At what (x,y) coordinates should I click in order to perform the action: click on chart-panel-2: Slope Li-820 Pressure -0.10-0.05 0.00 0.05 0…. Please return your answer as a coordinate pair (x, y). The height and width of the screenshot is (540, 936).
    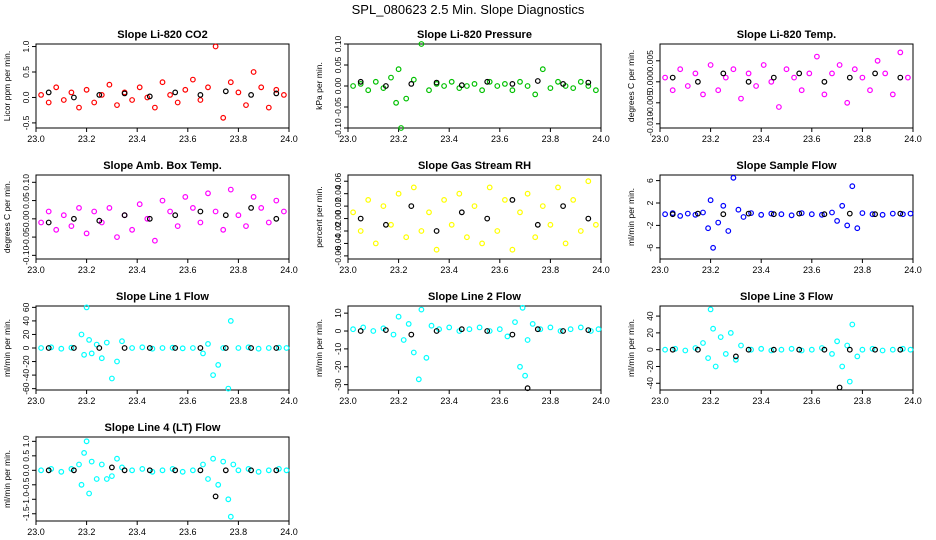
    Looking at the image, I should click on (462, 86).